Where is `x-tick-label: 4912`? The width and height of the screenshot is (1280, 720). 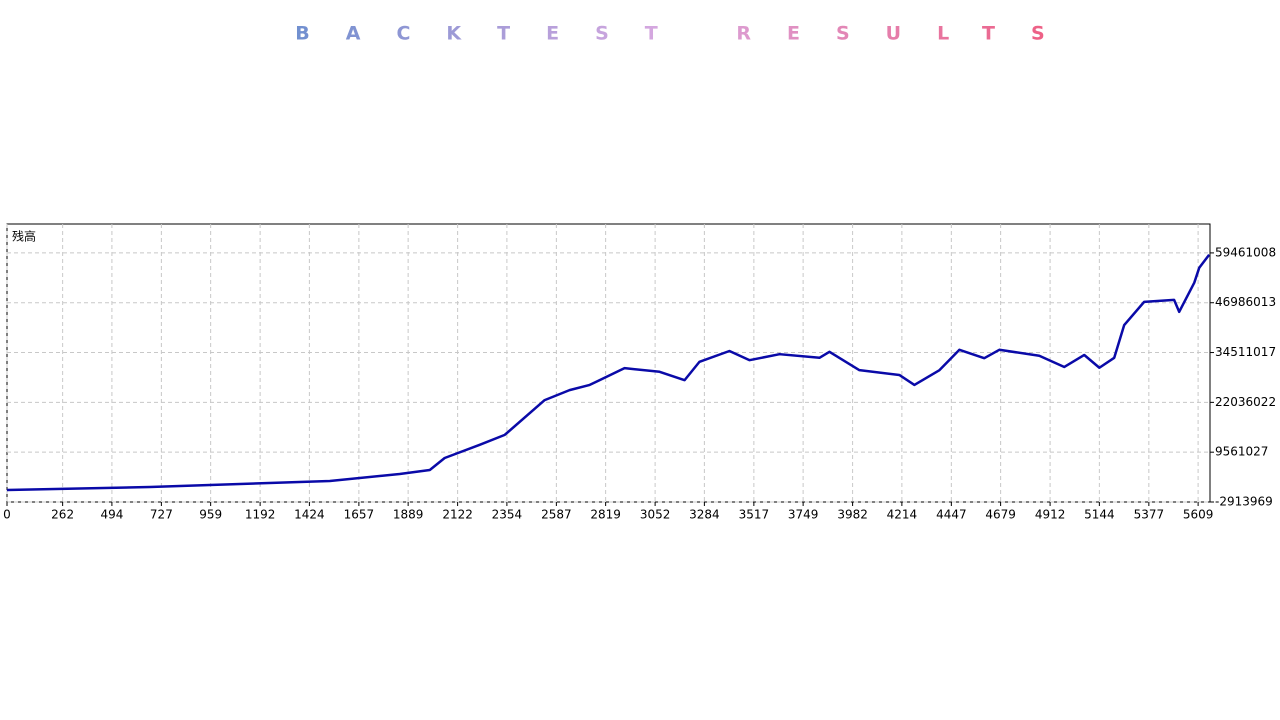
x-tick-label: 4912 is located at coordinates (1050, 515).